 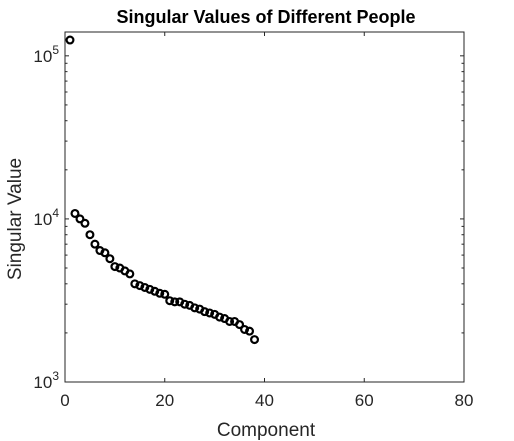 What do you see at coordinates (46, 217) in the screenshot?
I see `y-tick-label: 10⁴` at bounding box center [46, 217].